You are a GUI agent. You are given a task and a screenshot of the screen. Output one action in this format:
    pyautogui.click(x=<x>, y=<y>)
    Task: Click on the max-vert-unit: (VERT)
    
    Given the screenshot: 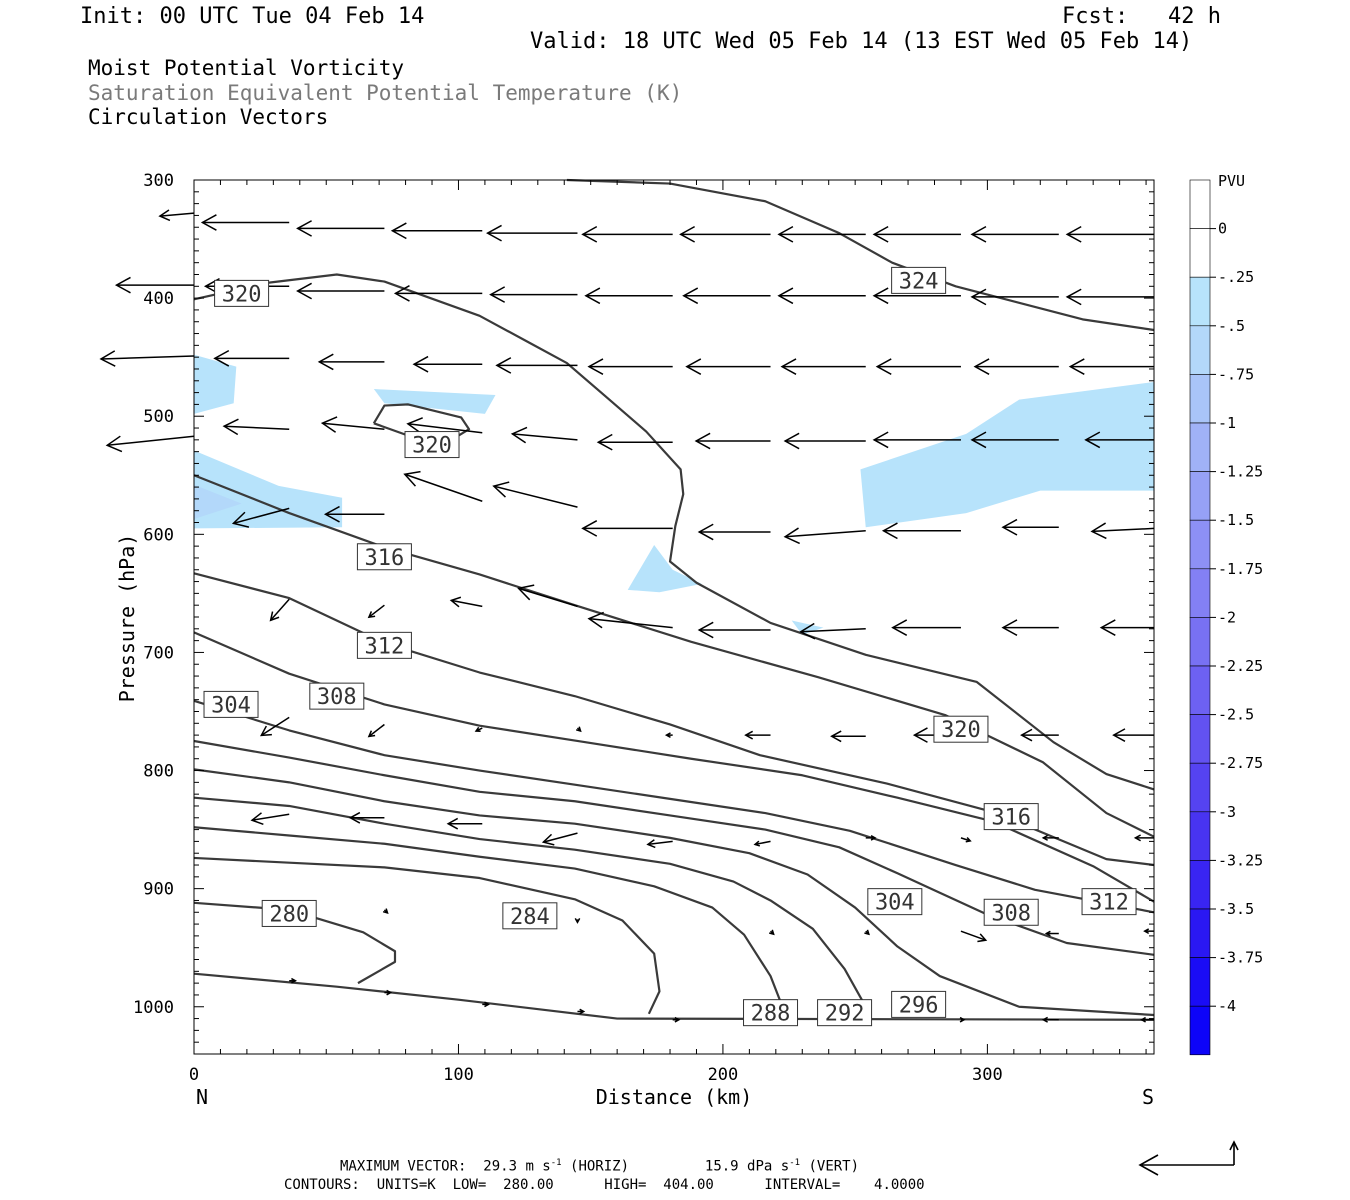 What is the action you would take?
    pyautogui.click(x=834, y=1166)
    